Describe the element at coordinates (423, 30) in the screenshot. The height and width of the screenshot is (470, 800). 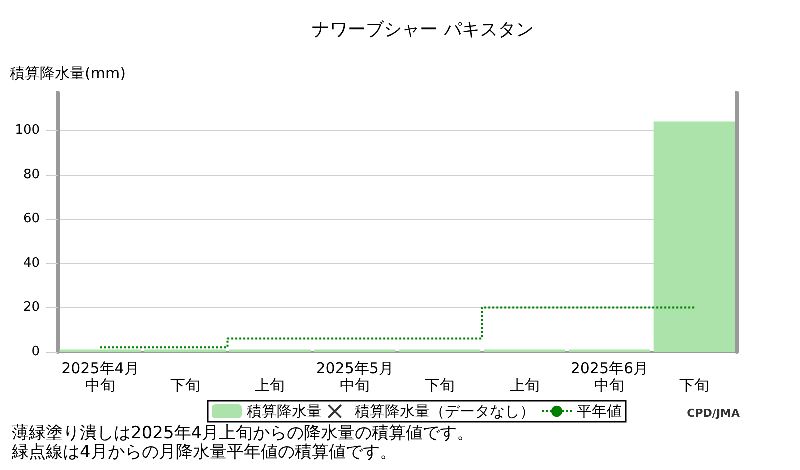
I see `chart-title: ナワーブシャー パキスタン` at that location.